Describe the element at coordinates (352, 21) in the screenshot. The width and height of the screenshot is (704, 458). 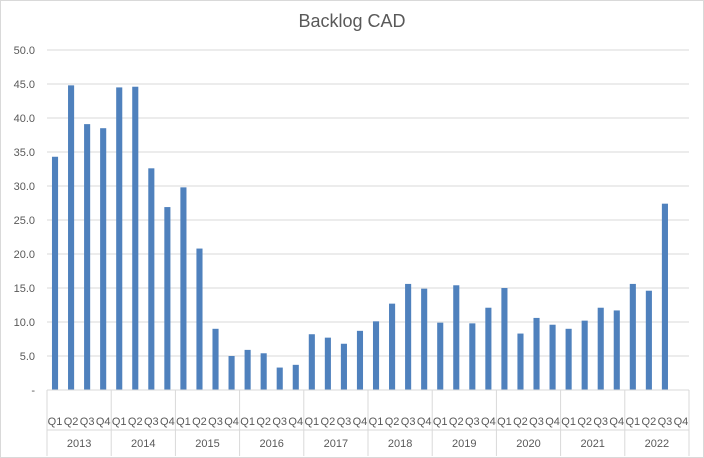
I see `chart-title: Backlog CAD` at that location.